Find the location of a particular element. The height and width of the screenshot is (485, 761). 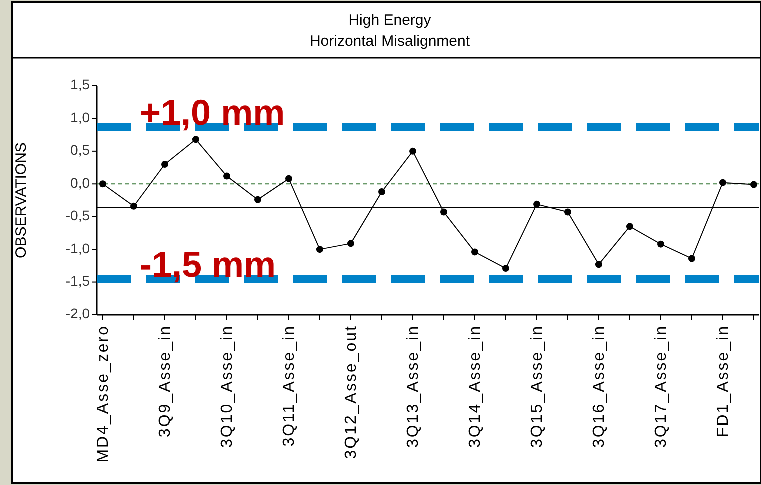

chart-title: High Energy Horizontal Misalignment is located at coordinates (390, 31).